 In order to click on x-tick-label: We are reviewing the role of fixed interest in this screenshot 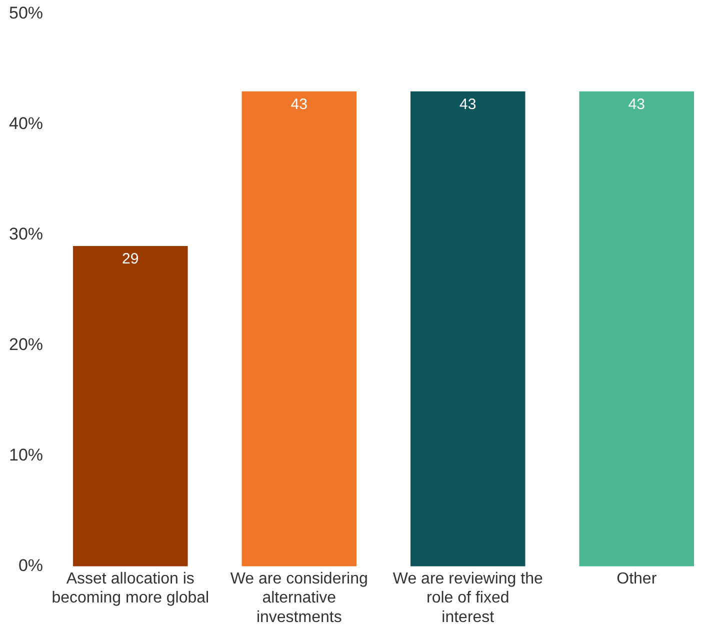, I will do `click(467, 598)`.